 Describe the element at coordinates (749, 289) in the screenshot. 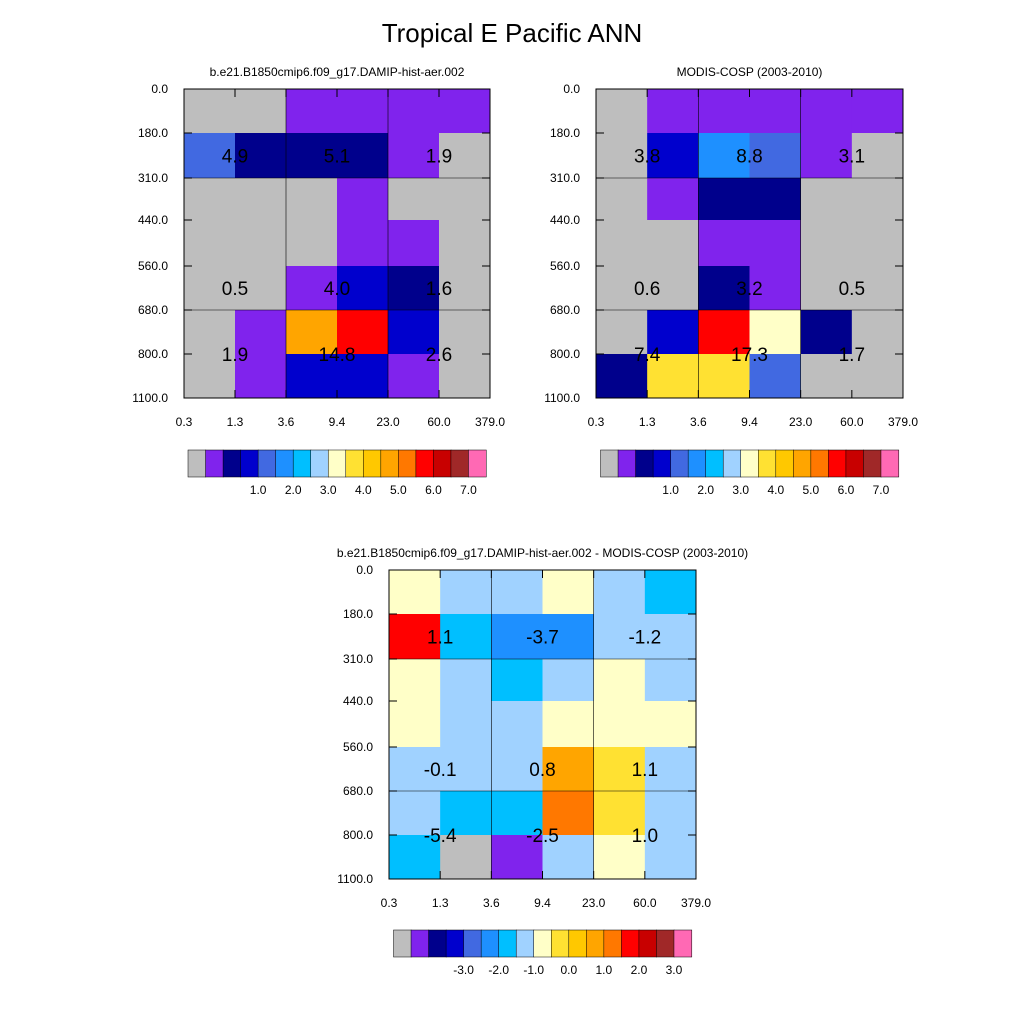

I see `box-value-label: 3.2` at that location.